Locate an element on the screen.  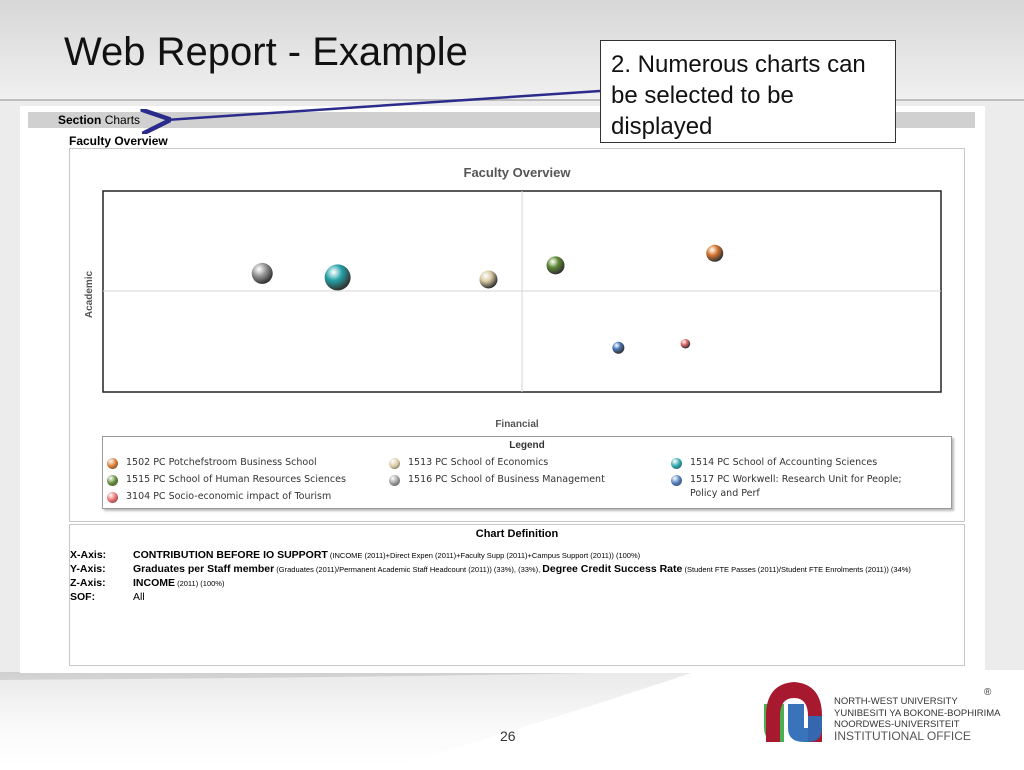
legend-entry: 1513 PC School of Economics is located at coordinates (478, 462).